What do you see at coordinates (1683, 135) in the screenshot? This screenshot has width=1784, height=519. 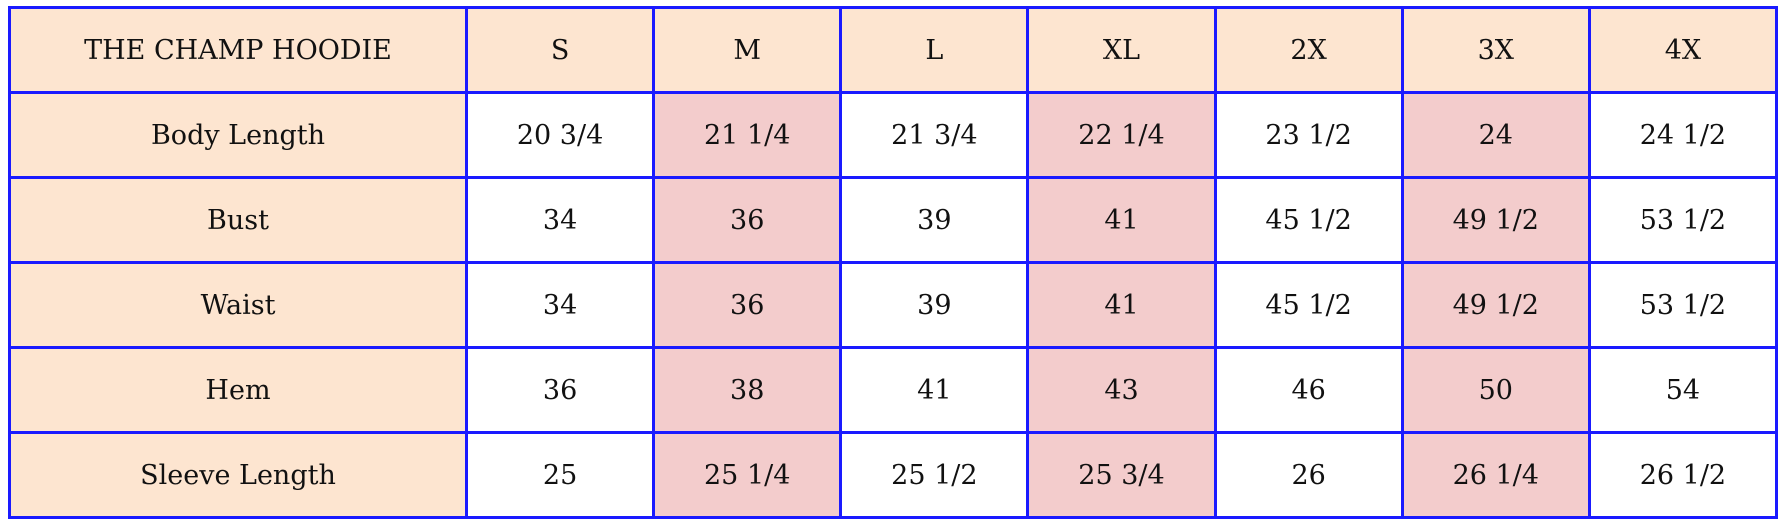 I see `measurement-cell: 24 1/2` at bounding box center [1683, 135].